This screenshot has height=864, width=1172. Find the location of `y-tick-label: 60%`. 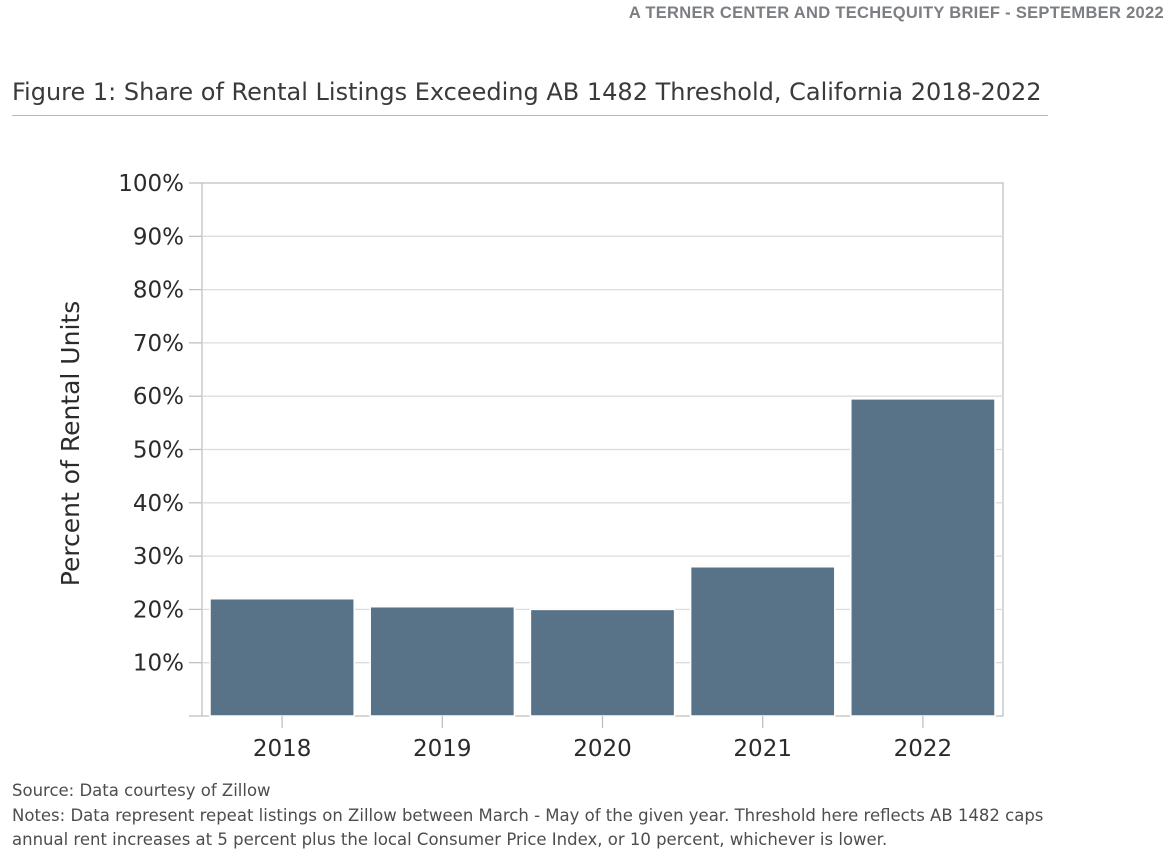

y-tick-label: 60% is located at coordinates (158, 397).